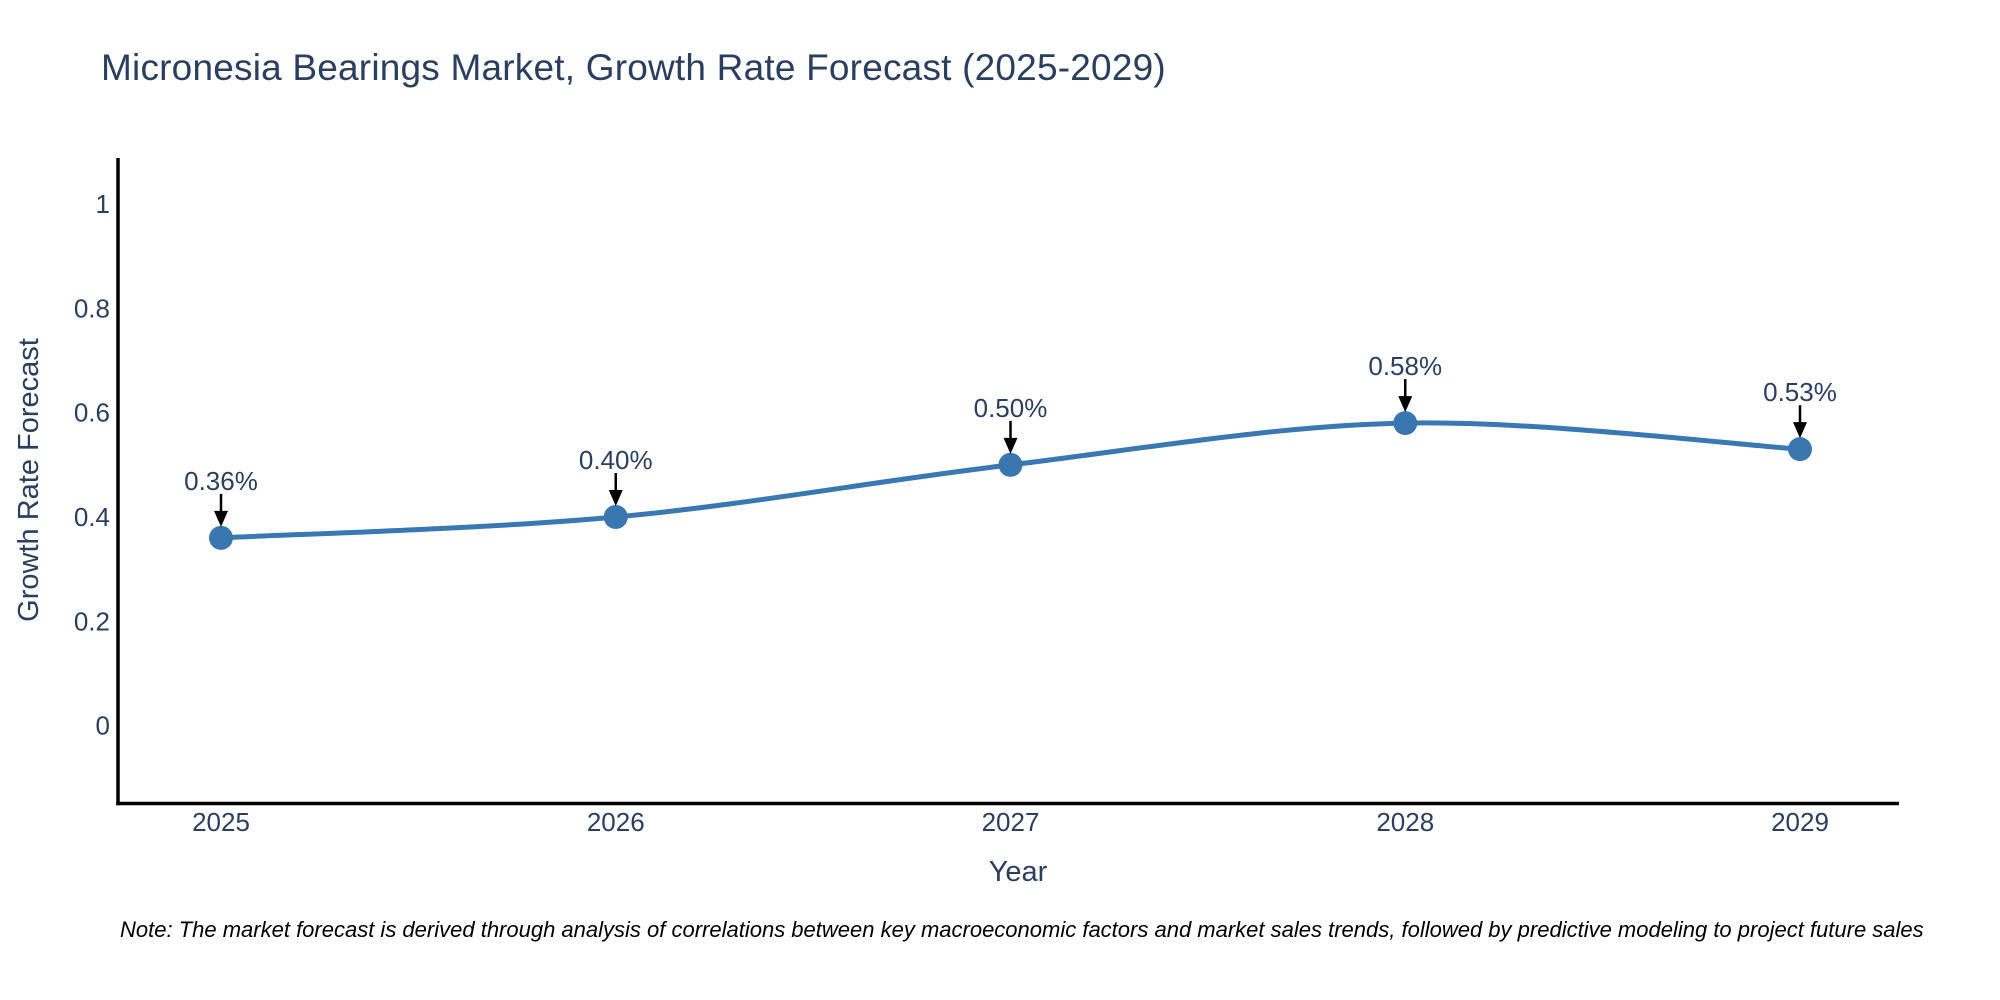  I want to click on annotation-label: 0.40%, so click(616, 460).